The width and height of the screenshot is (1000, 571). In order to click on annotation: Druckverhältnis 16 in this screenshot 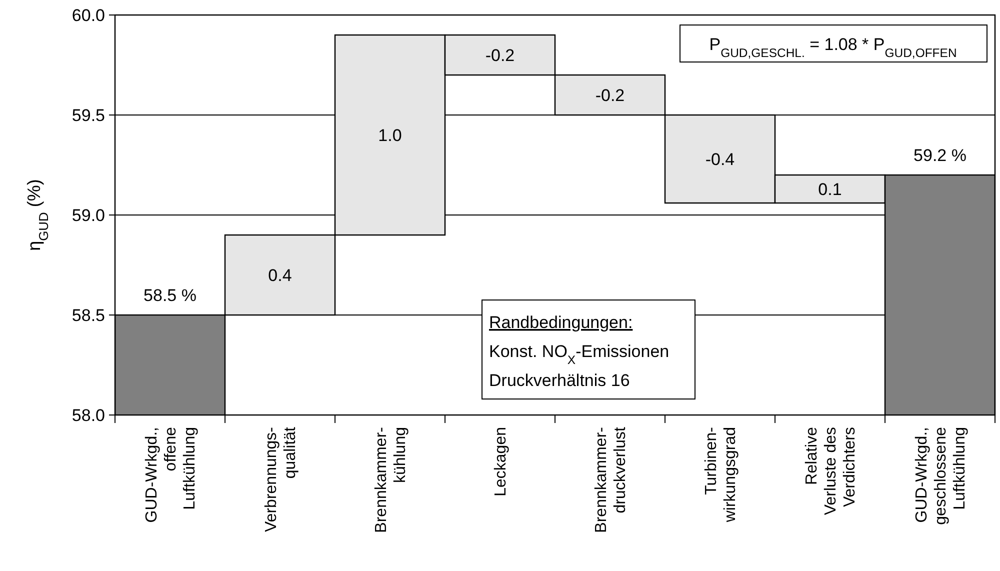, I will do `click(559, 380)`.